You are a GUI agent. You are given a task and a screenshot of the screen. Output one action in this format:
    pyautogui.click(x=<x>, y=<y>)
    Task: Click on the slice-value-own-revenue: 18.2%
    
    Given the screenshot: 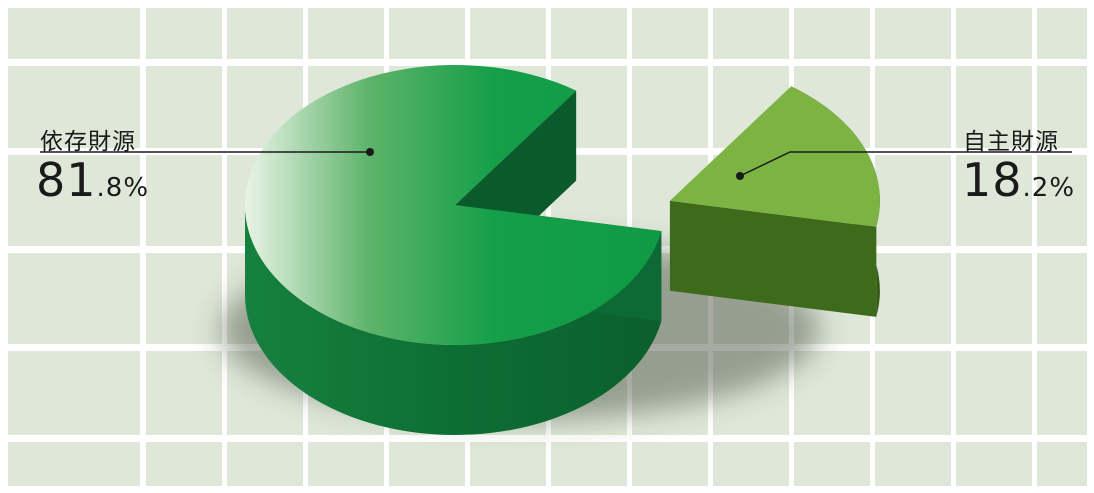 What is the action you would take?
    pyautogui.click(x=1018, y=180)
    